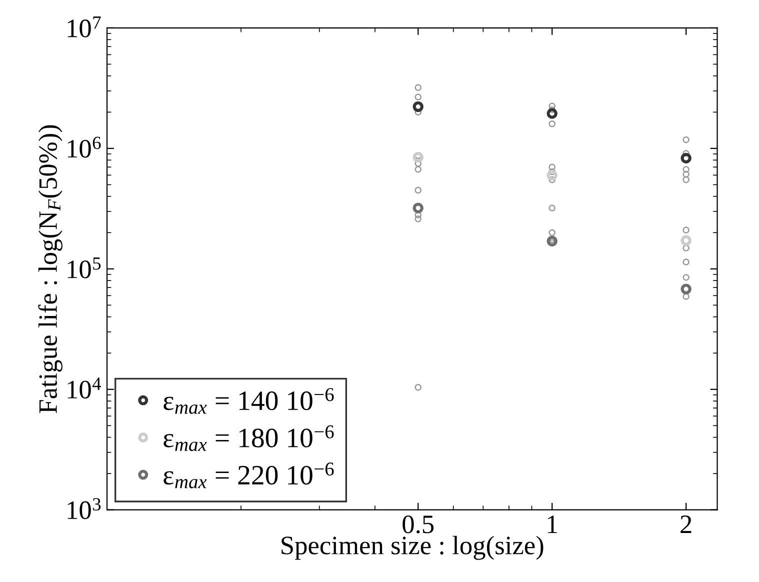  I want to click on legend-label: ε$_{max}$ = 180 10$^{−6}$, so click(249, 438).